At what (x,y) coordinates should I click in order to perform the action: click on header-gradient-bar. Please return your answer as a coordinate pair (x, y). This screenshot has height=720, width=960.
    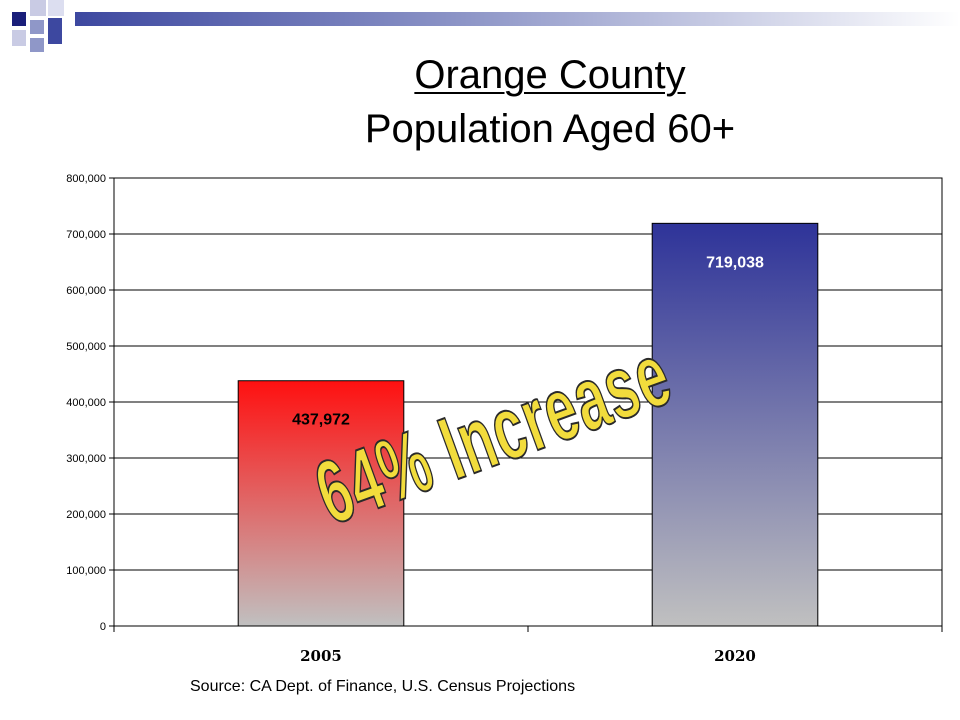
    Looking at the image, I should click on (517, 19).